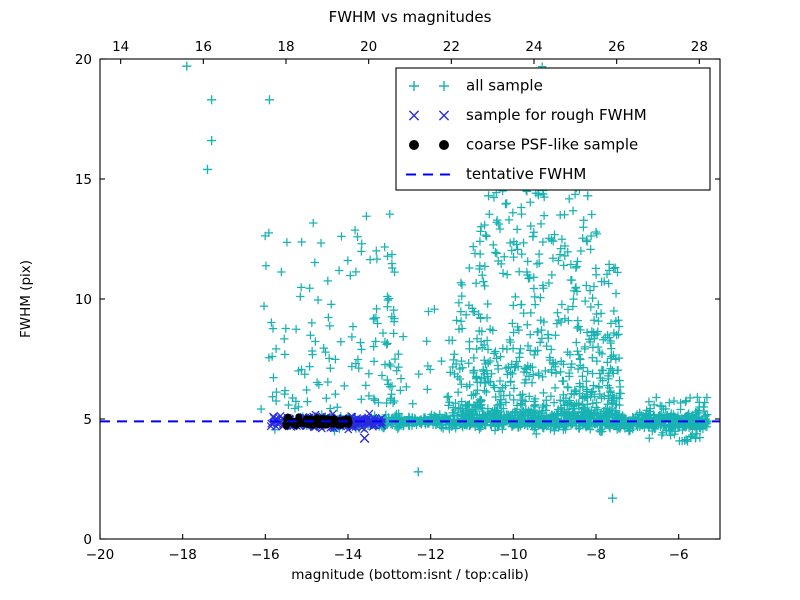  What do you see at coordinates (430, 555) in the screenshot?
I see `x-tick-label: −12` at bounding box center [430, 555].